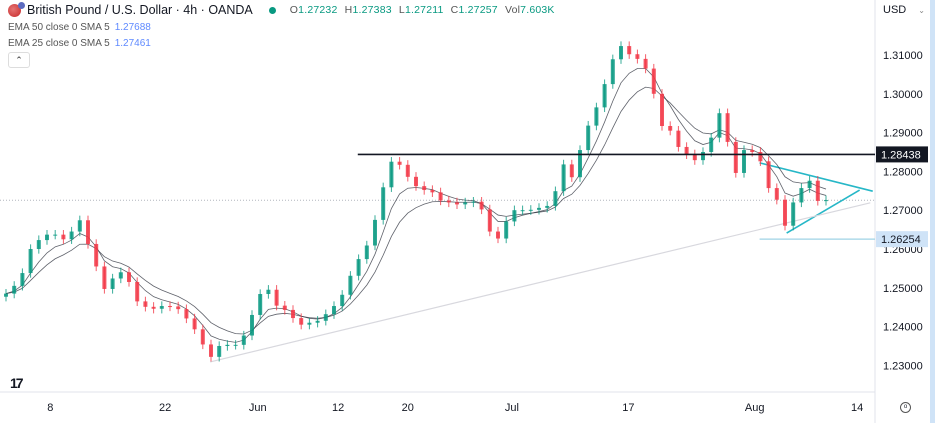 The image size is (935, 423). Describe the element at coordinates (903, 134) in the screenshot. I see `y-tick-label: 1.29000` at that location.